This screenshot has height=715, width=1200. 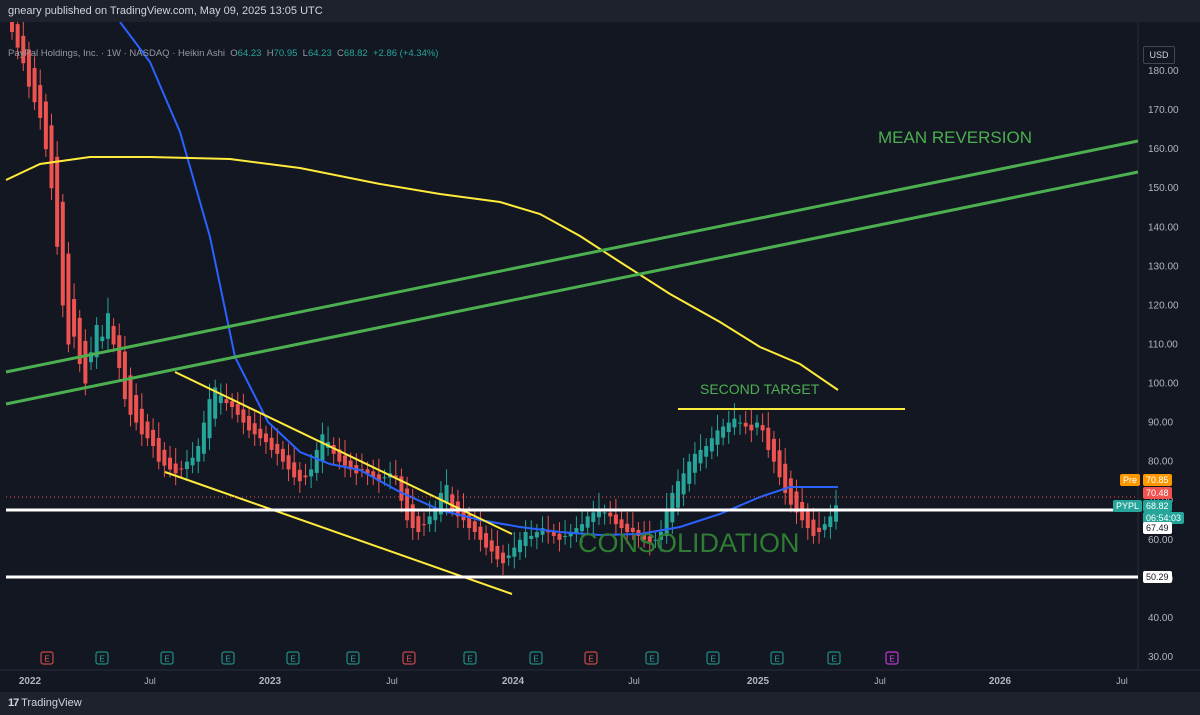 What do you see at coordinates (1163, 227) in the screenshot?
I see `y-tick-label: 140.00` at bounding box center [1163, 227].